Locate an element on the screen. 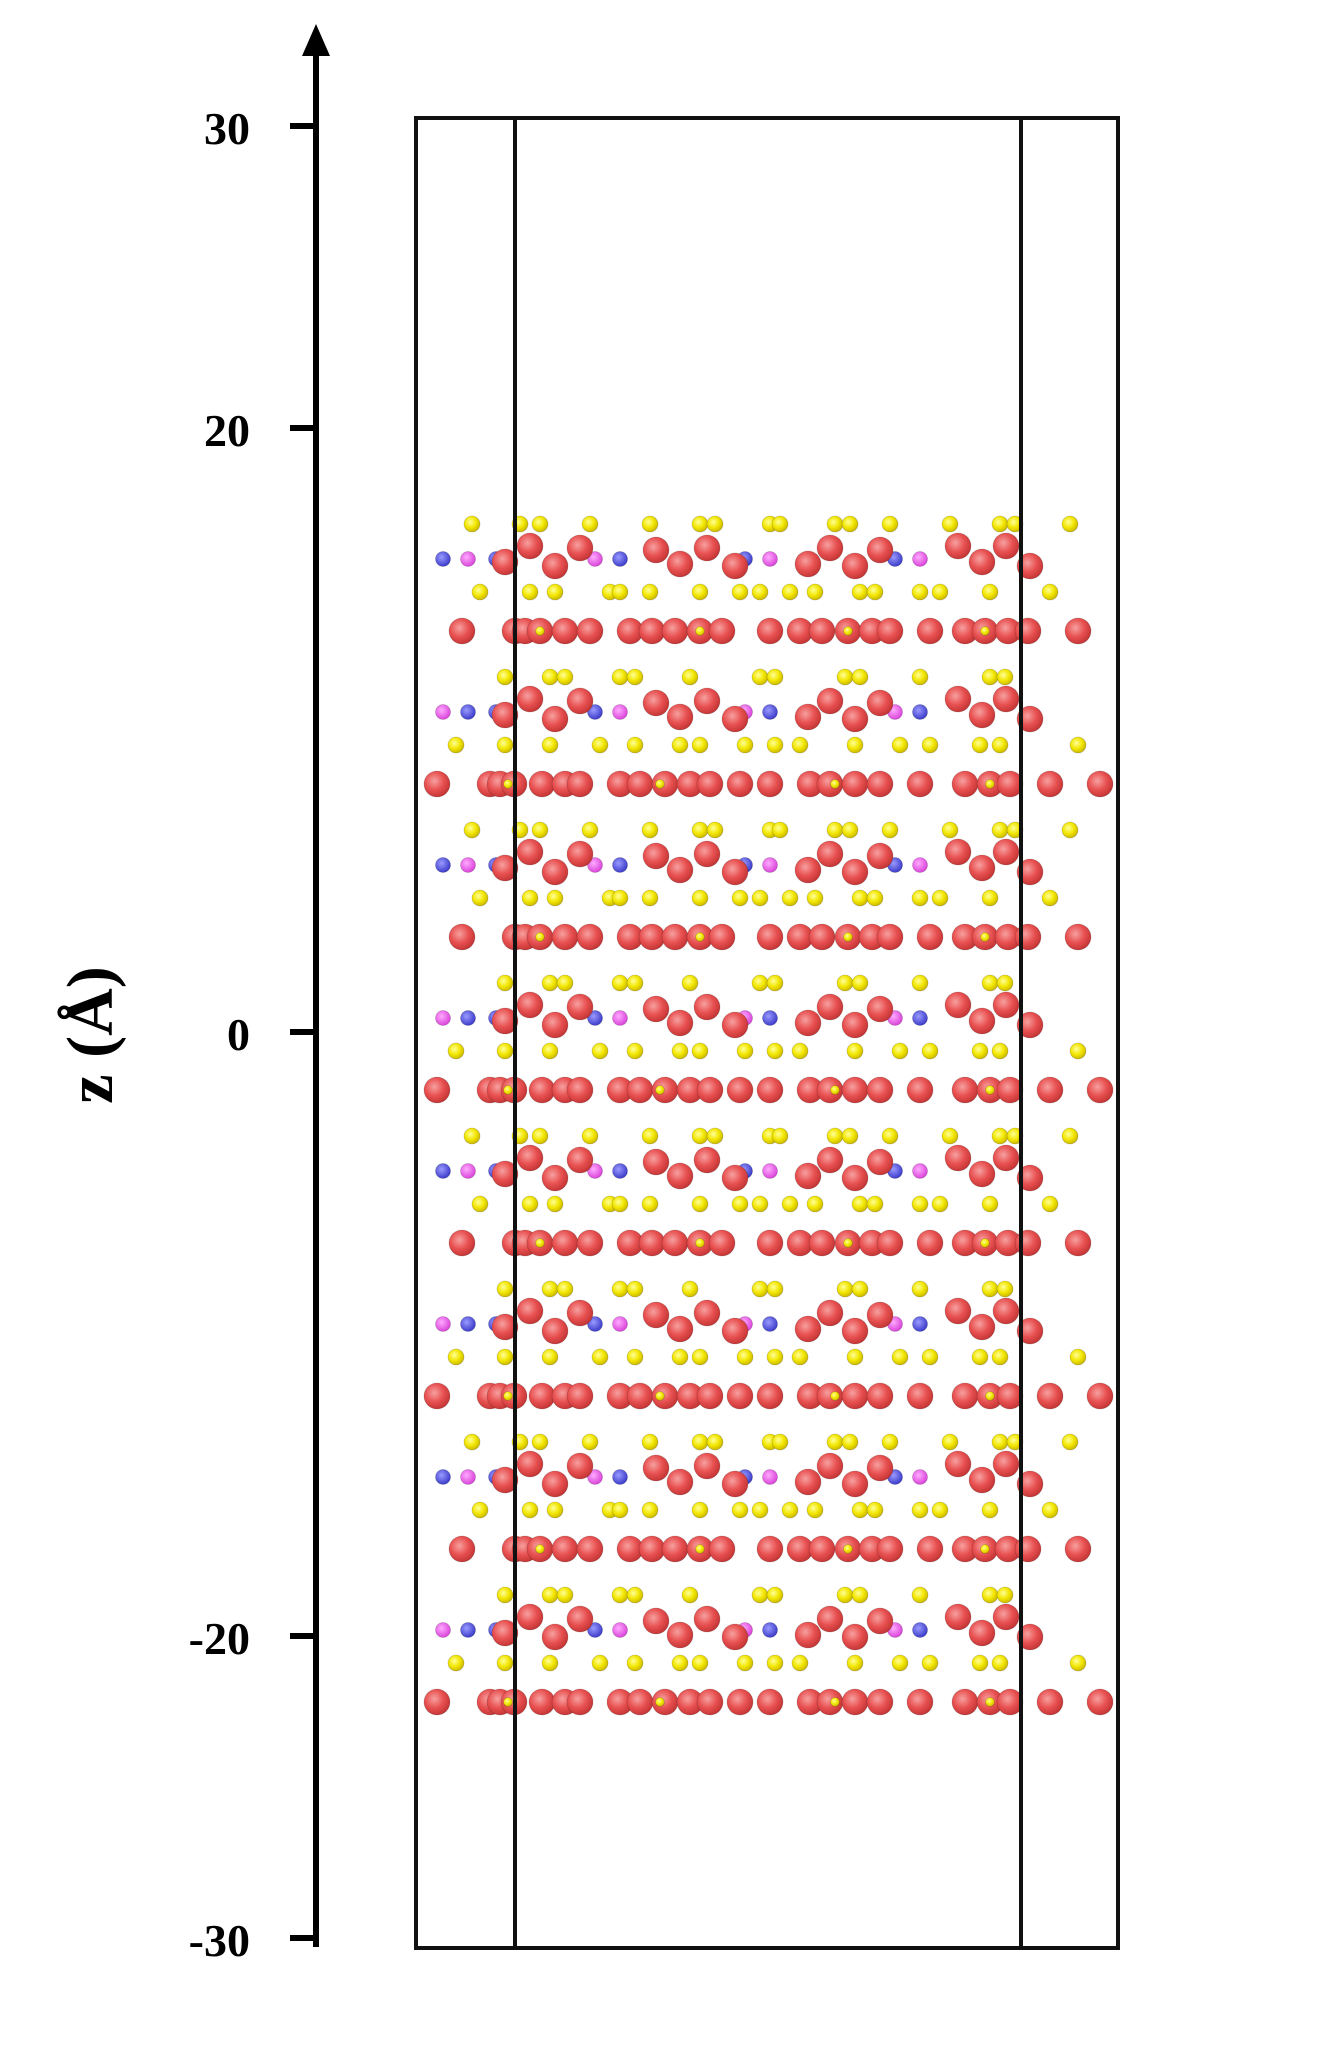 The height and width of the screenshot is (2049, 1329). z-axis-arrowhead is located at coordinates (316, 40).